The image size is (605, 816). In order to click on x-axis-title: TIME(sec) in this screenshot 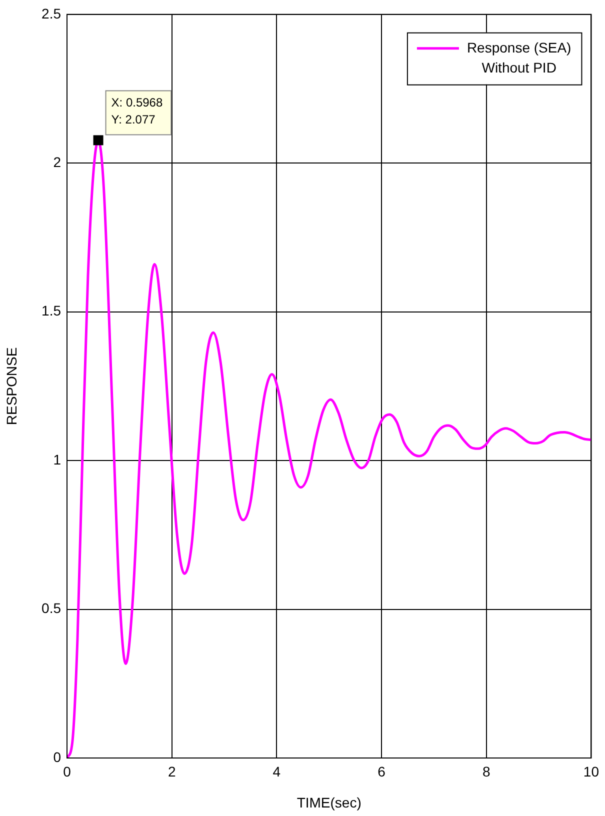, I will do `click(329, 802)`.